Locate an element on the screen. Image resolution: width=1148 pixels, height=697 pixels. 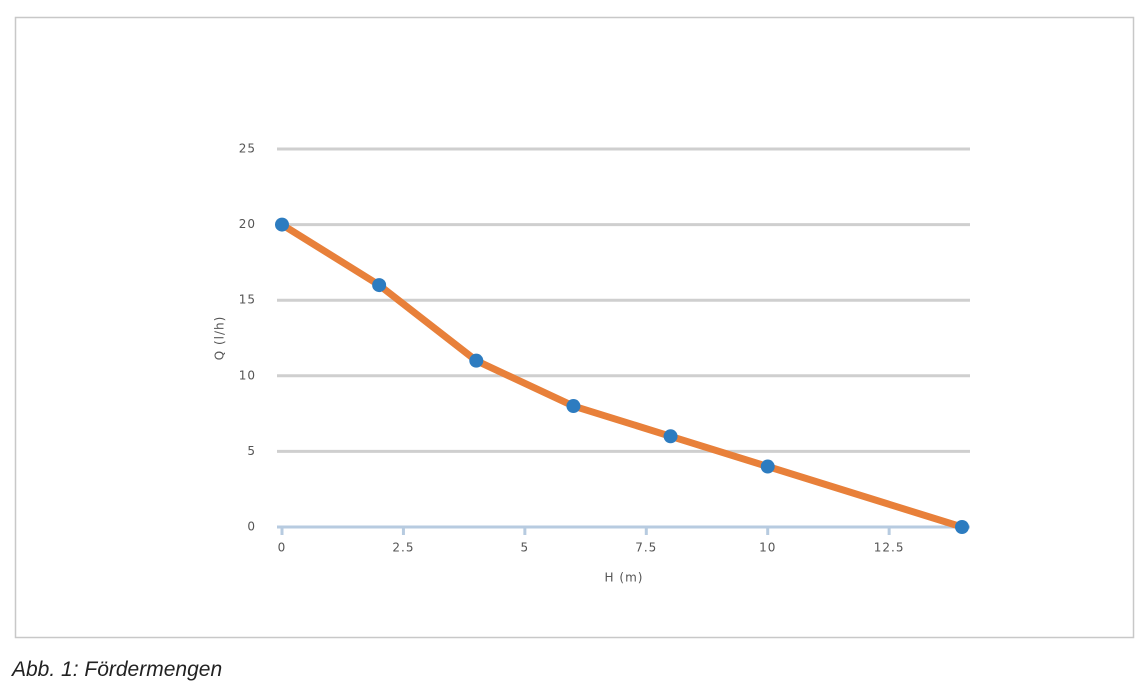
x-tick-label: 5 is located at coordinates (525, 548).